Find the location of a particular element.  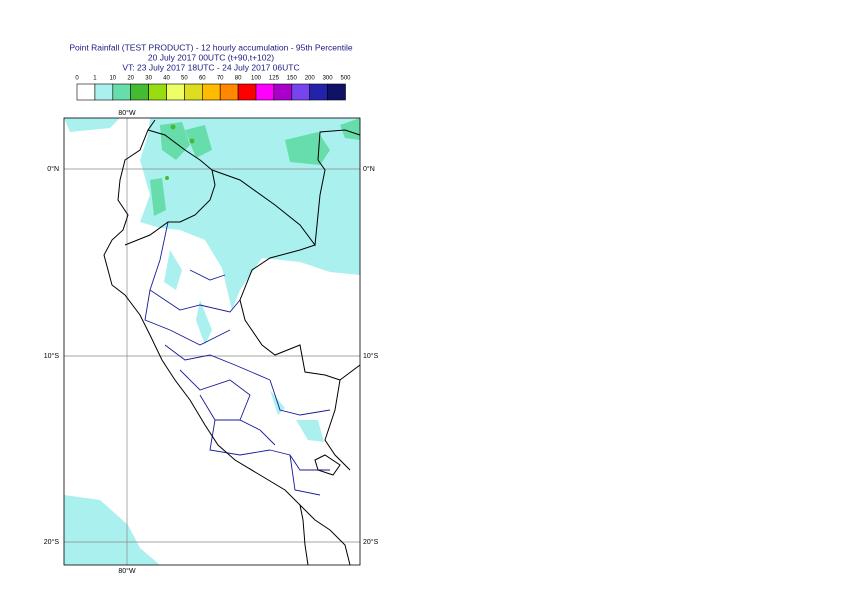

title-line: 20 July 2017 00UTC (t+90,t+102) is located at coordinates (211, 57).